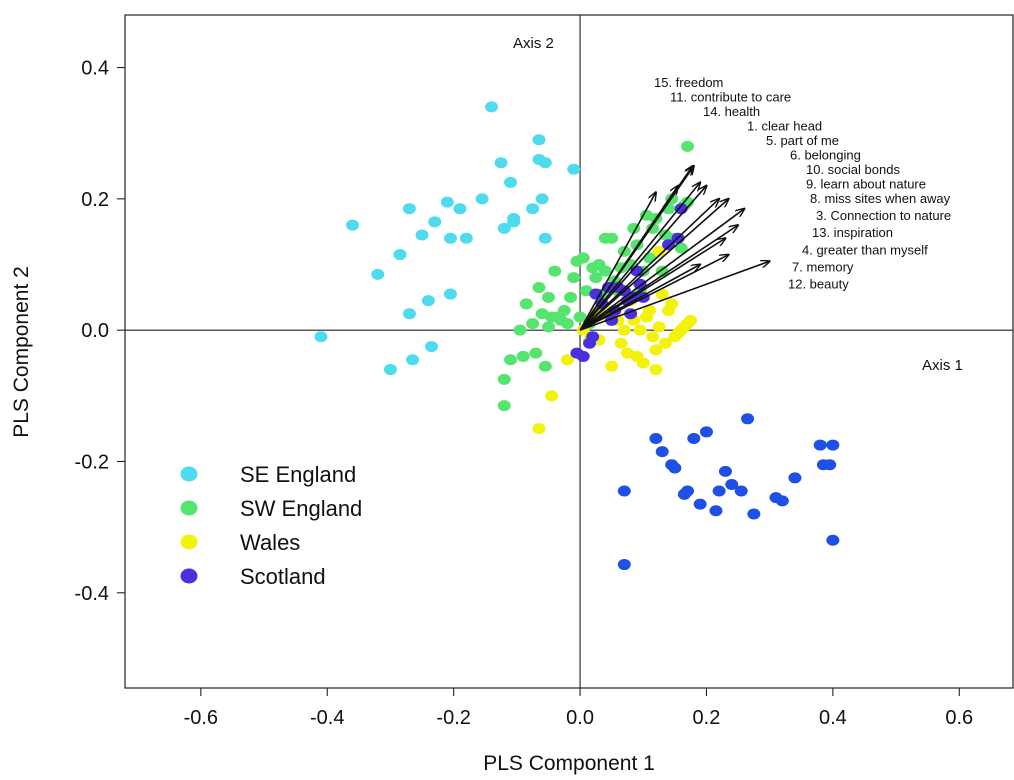 This screenshot has height=780, width=1014. Describe the element at coordinates (865, 249) in the screenshot. I see `vector-label: 4. greater than myself` at that location.